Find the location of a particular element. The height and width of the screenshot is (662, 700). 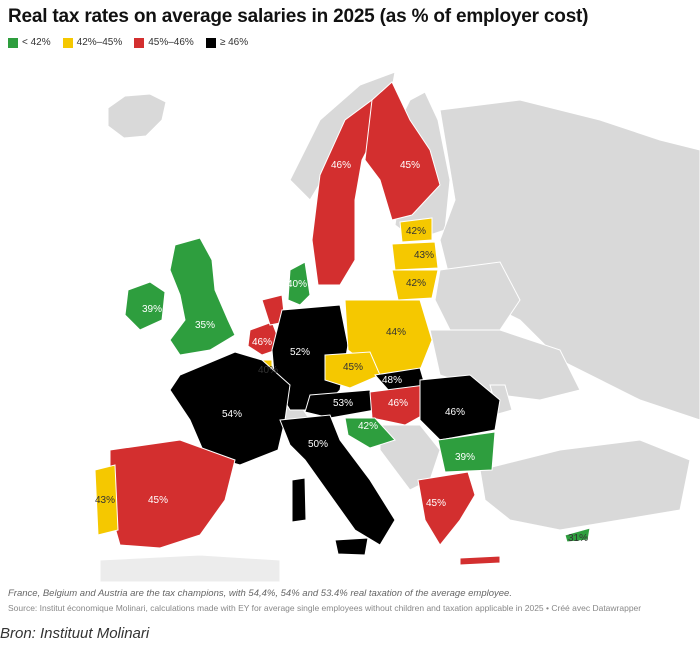

legend-item-black: ≥ 46% is located at coordinates (227, 42).